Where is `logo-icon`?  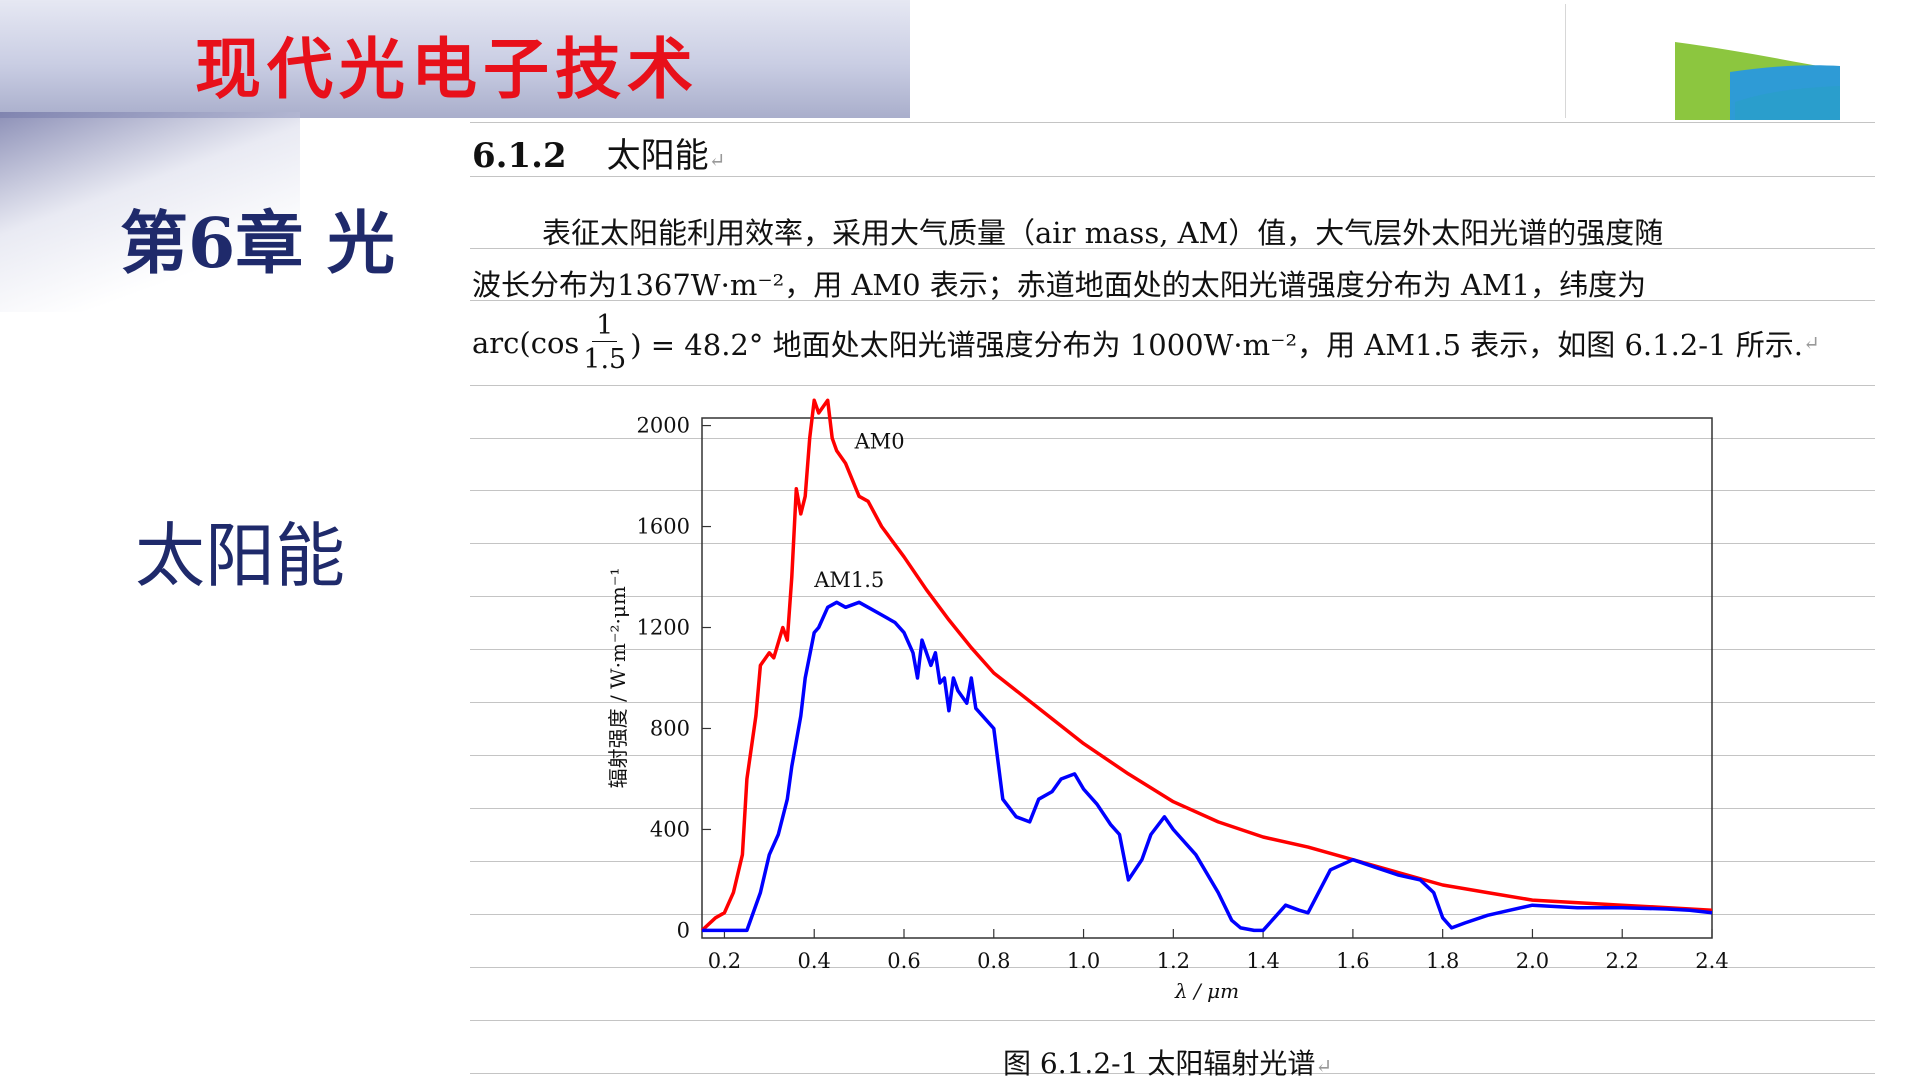
logo-icon is located at coordinates (1757, 81).